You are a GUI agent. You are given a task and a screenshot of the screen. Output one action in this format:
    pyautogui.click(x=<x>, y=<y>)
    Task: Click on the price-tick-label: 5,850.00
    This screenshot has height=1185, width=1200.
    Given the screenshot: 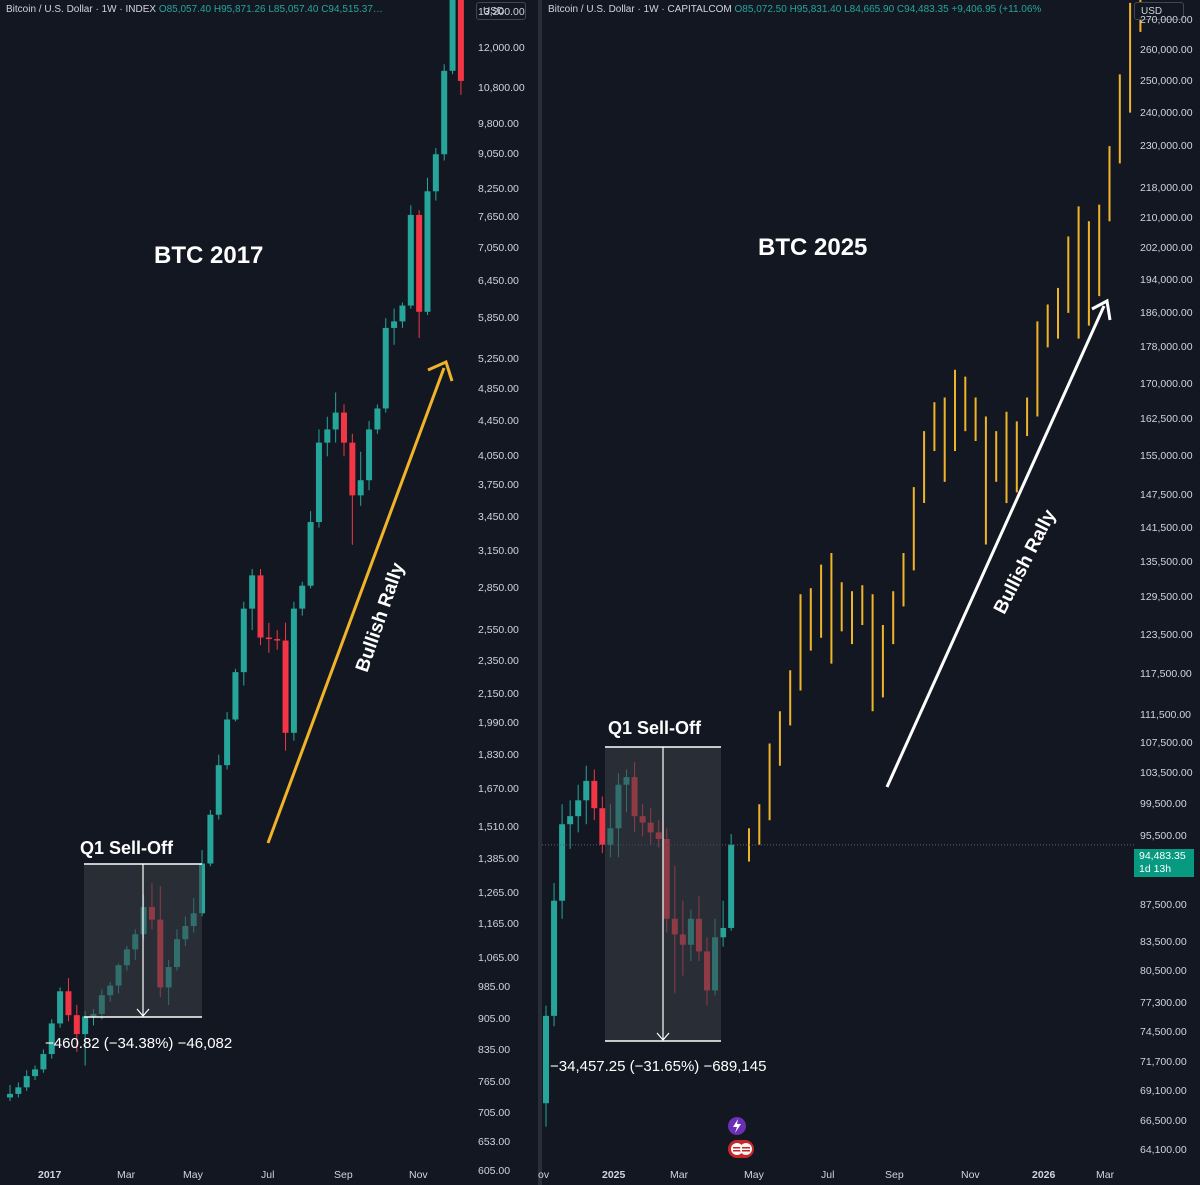 What is the action you would take?
    pyautogui.click(x=498, y=318)
    